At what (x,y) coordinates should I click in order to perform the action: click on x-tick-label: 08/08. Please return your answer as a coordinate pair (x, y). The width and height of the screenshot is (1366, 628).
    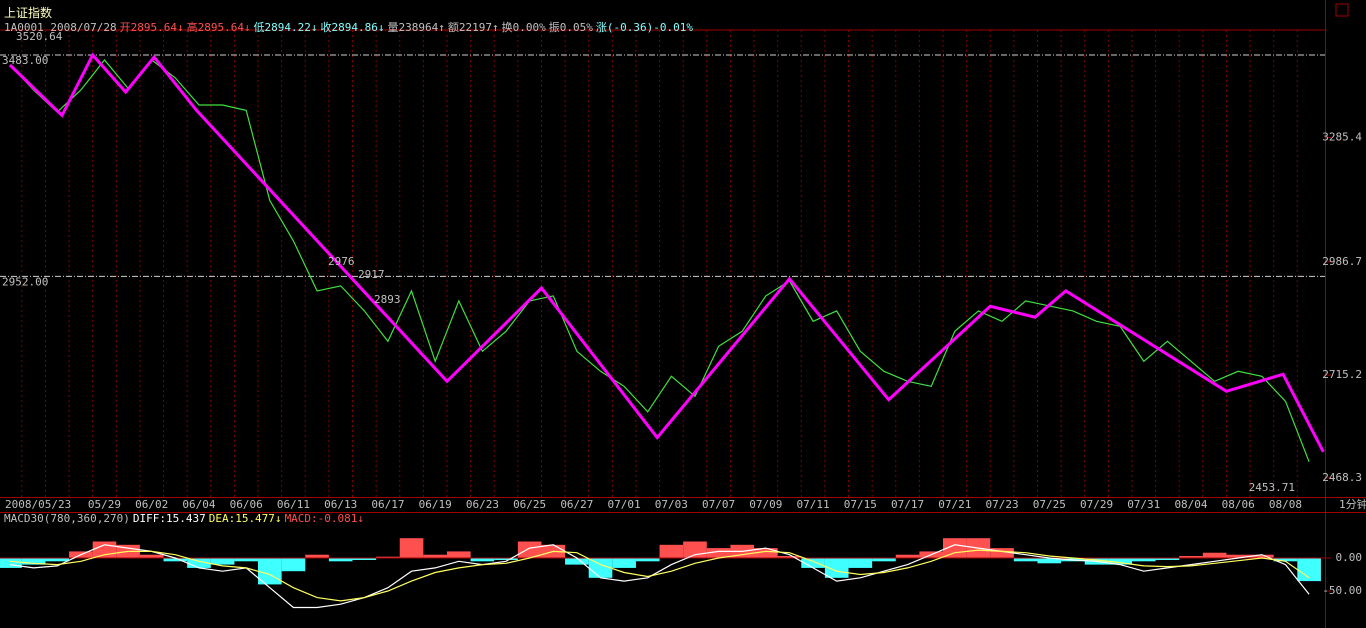
    Looking at the image, I should click on (1285, 504).